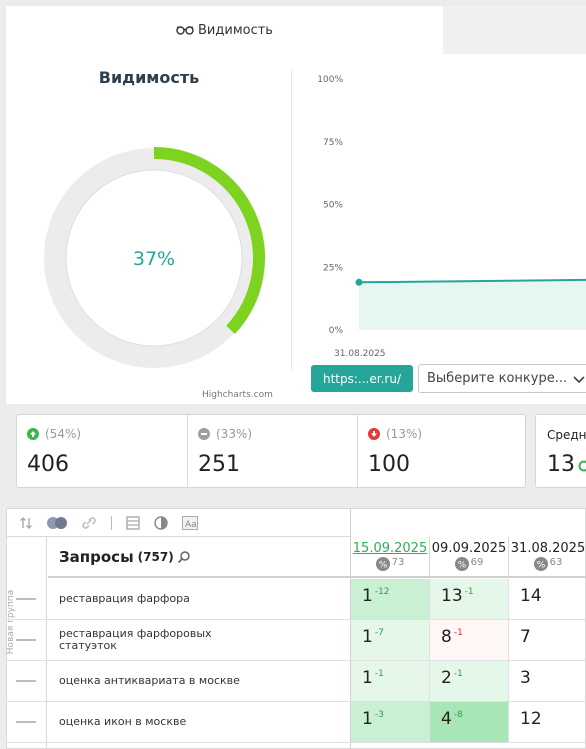 The width and height of the screenshot is (586, 749). What do you see at coordinates (579, 380) in the screenshot?
I see `chevron-down-icon` at bounding box center [579, 380].